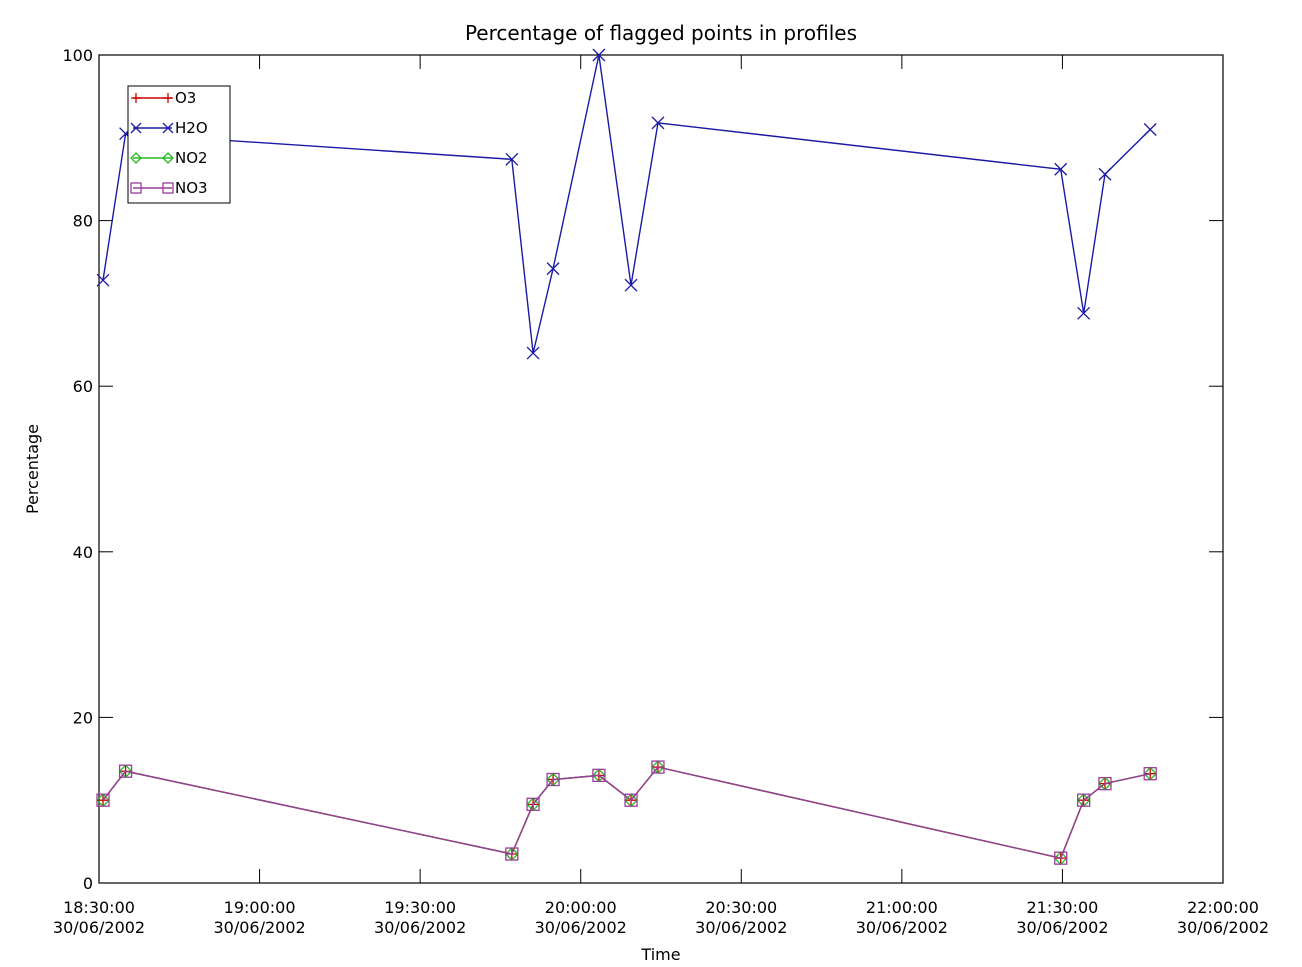  What do you see at coordinates (83, 552) in the screenshot?
I see `y-tick-label: 40` at bounding box center [83, 552].